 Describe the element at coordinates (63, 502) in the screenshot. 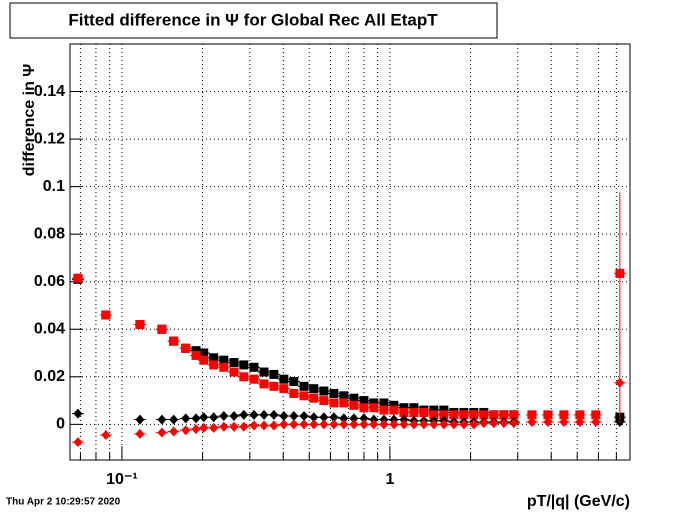

I see `timestamp: Thu Apr 2 10:29:57 2020` at that location.